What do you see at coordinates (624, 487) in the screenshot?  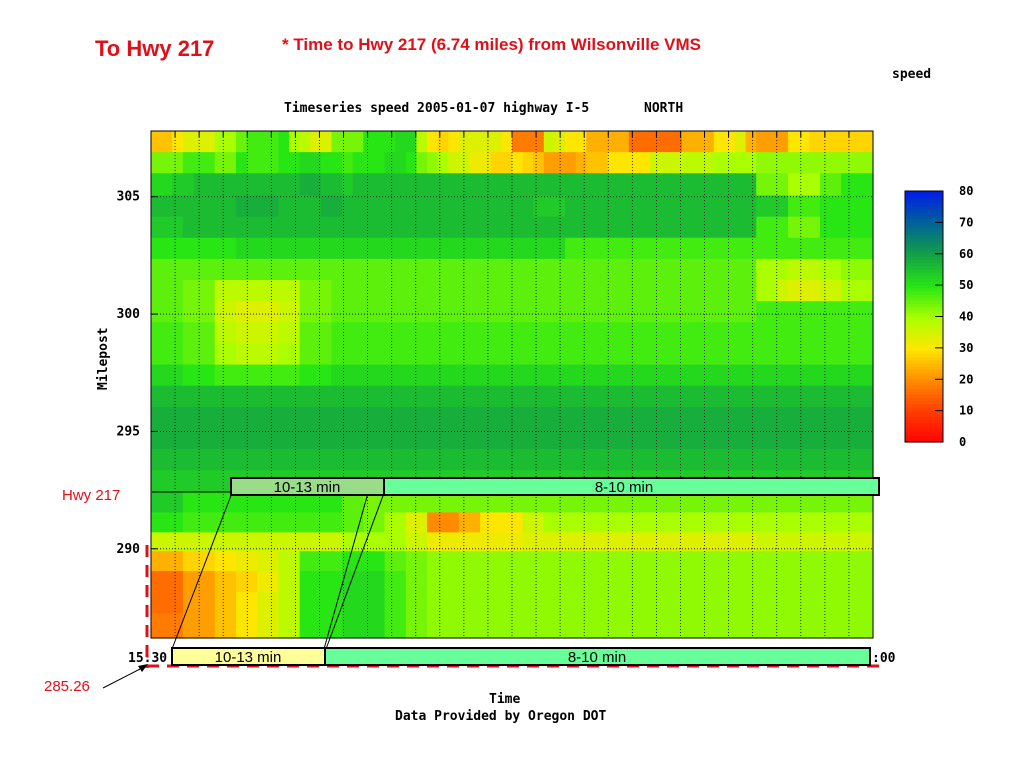 I see `upper-bar-fast-label: 8-10 min` at bounding box center [624, 487].